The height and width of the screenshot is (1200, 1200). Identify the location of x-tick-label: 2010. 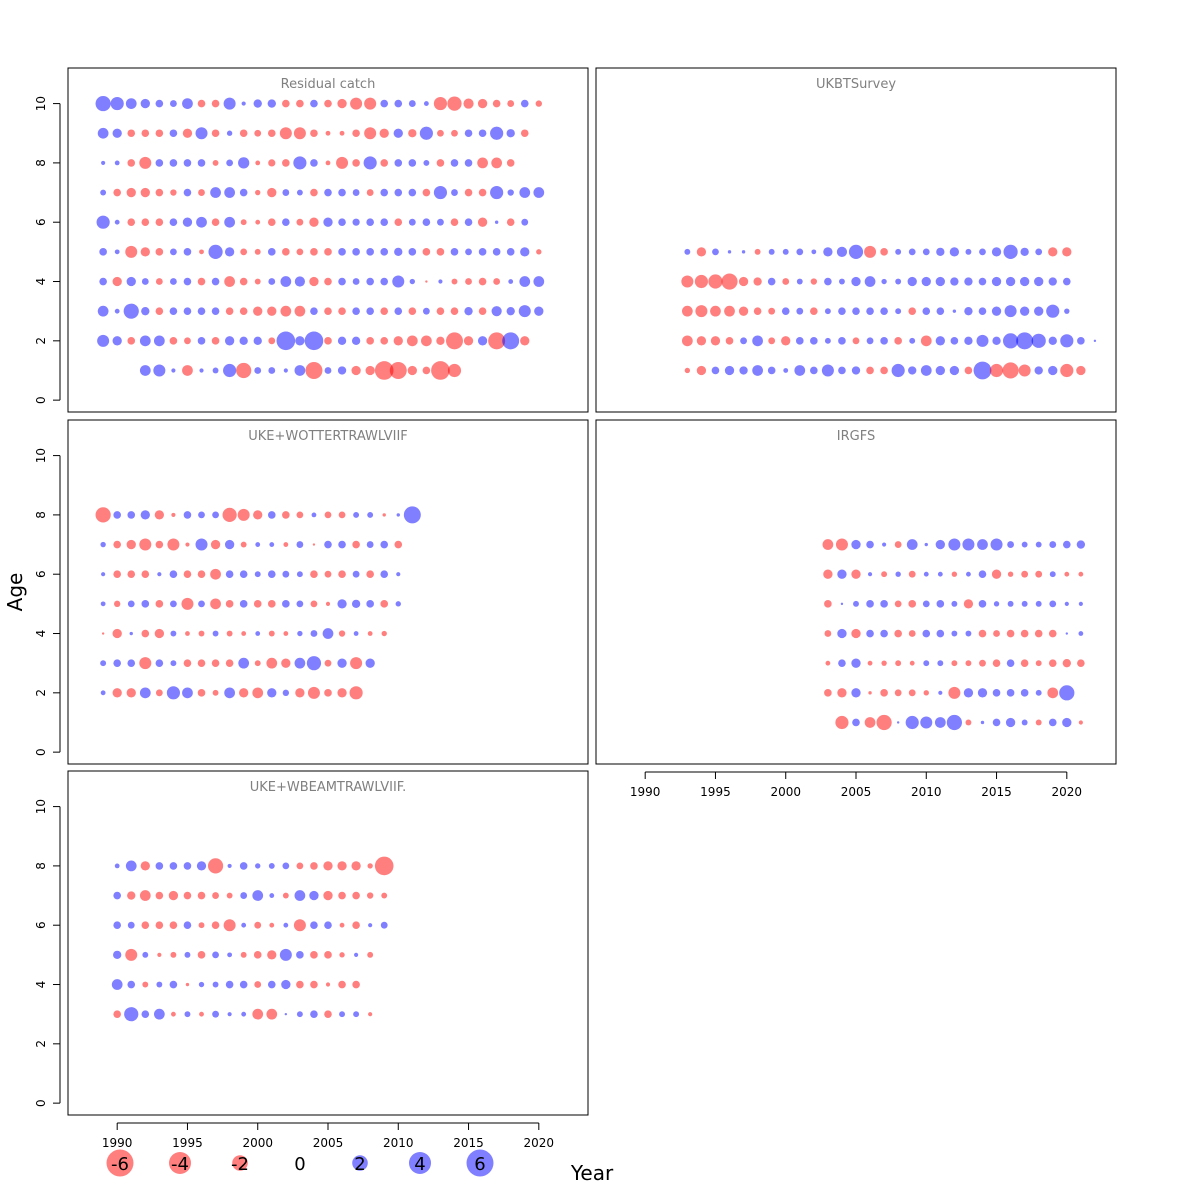
(926, 792).